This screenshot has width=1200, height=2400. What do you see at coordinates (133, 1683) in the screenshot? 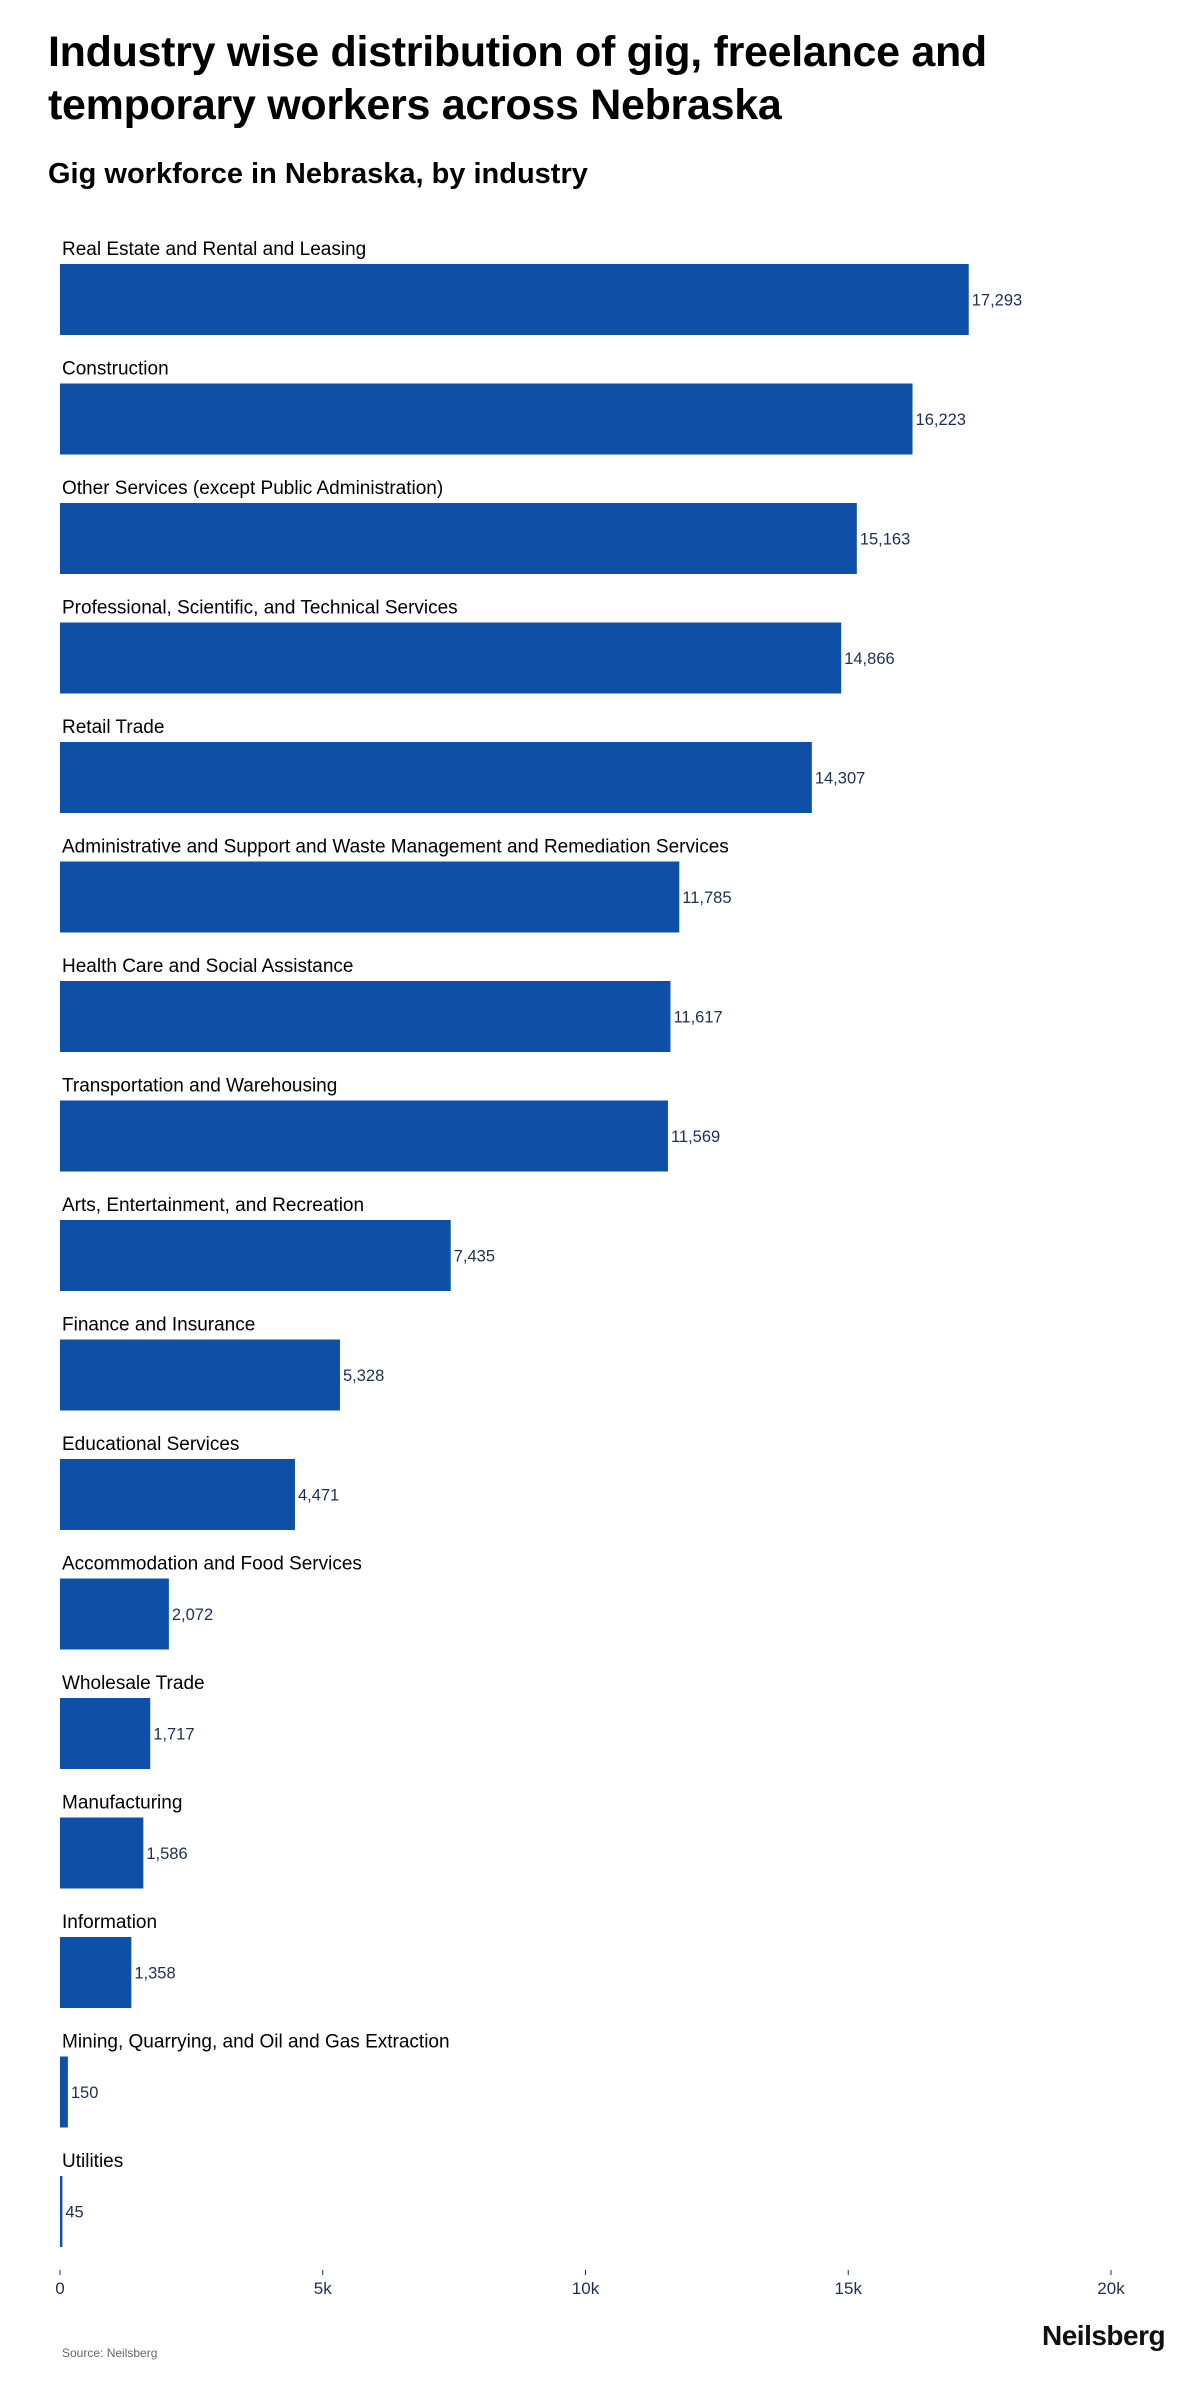
I see `category-label: Wholesale Trade` at bounding box center [133, 1683].